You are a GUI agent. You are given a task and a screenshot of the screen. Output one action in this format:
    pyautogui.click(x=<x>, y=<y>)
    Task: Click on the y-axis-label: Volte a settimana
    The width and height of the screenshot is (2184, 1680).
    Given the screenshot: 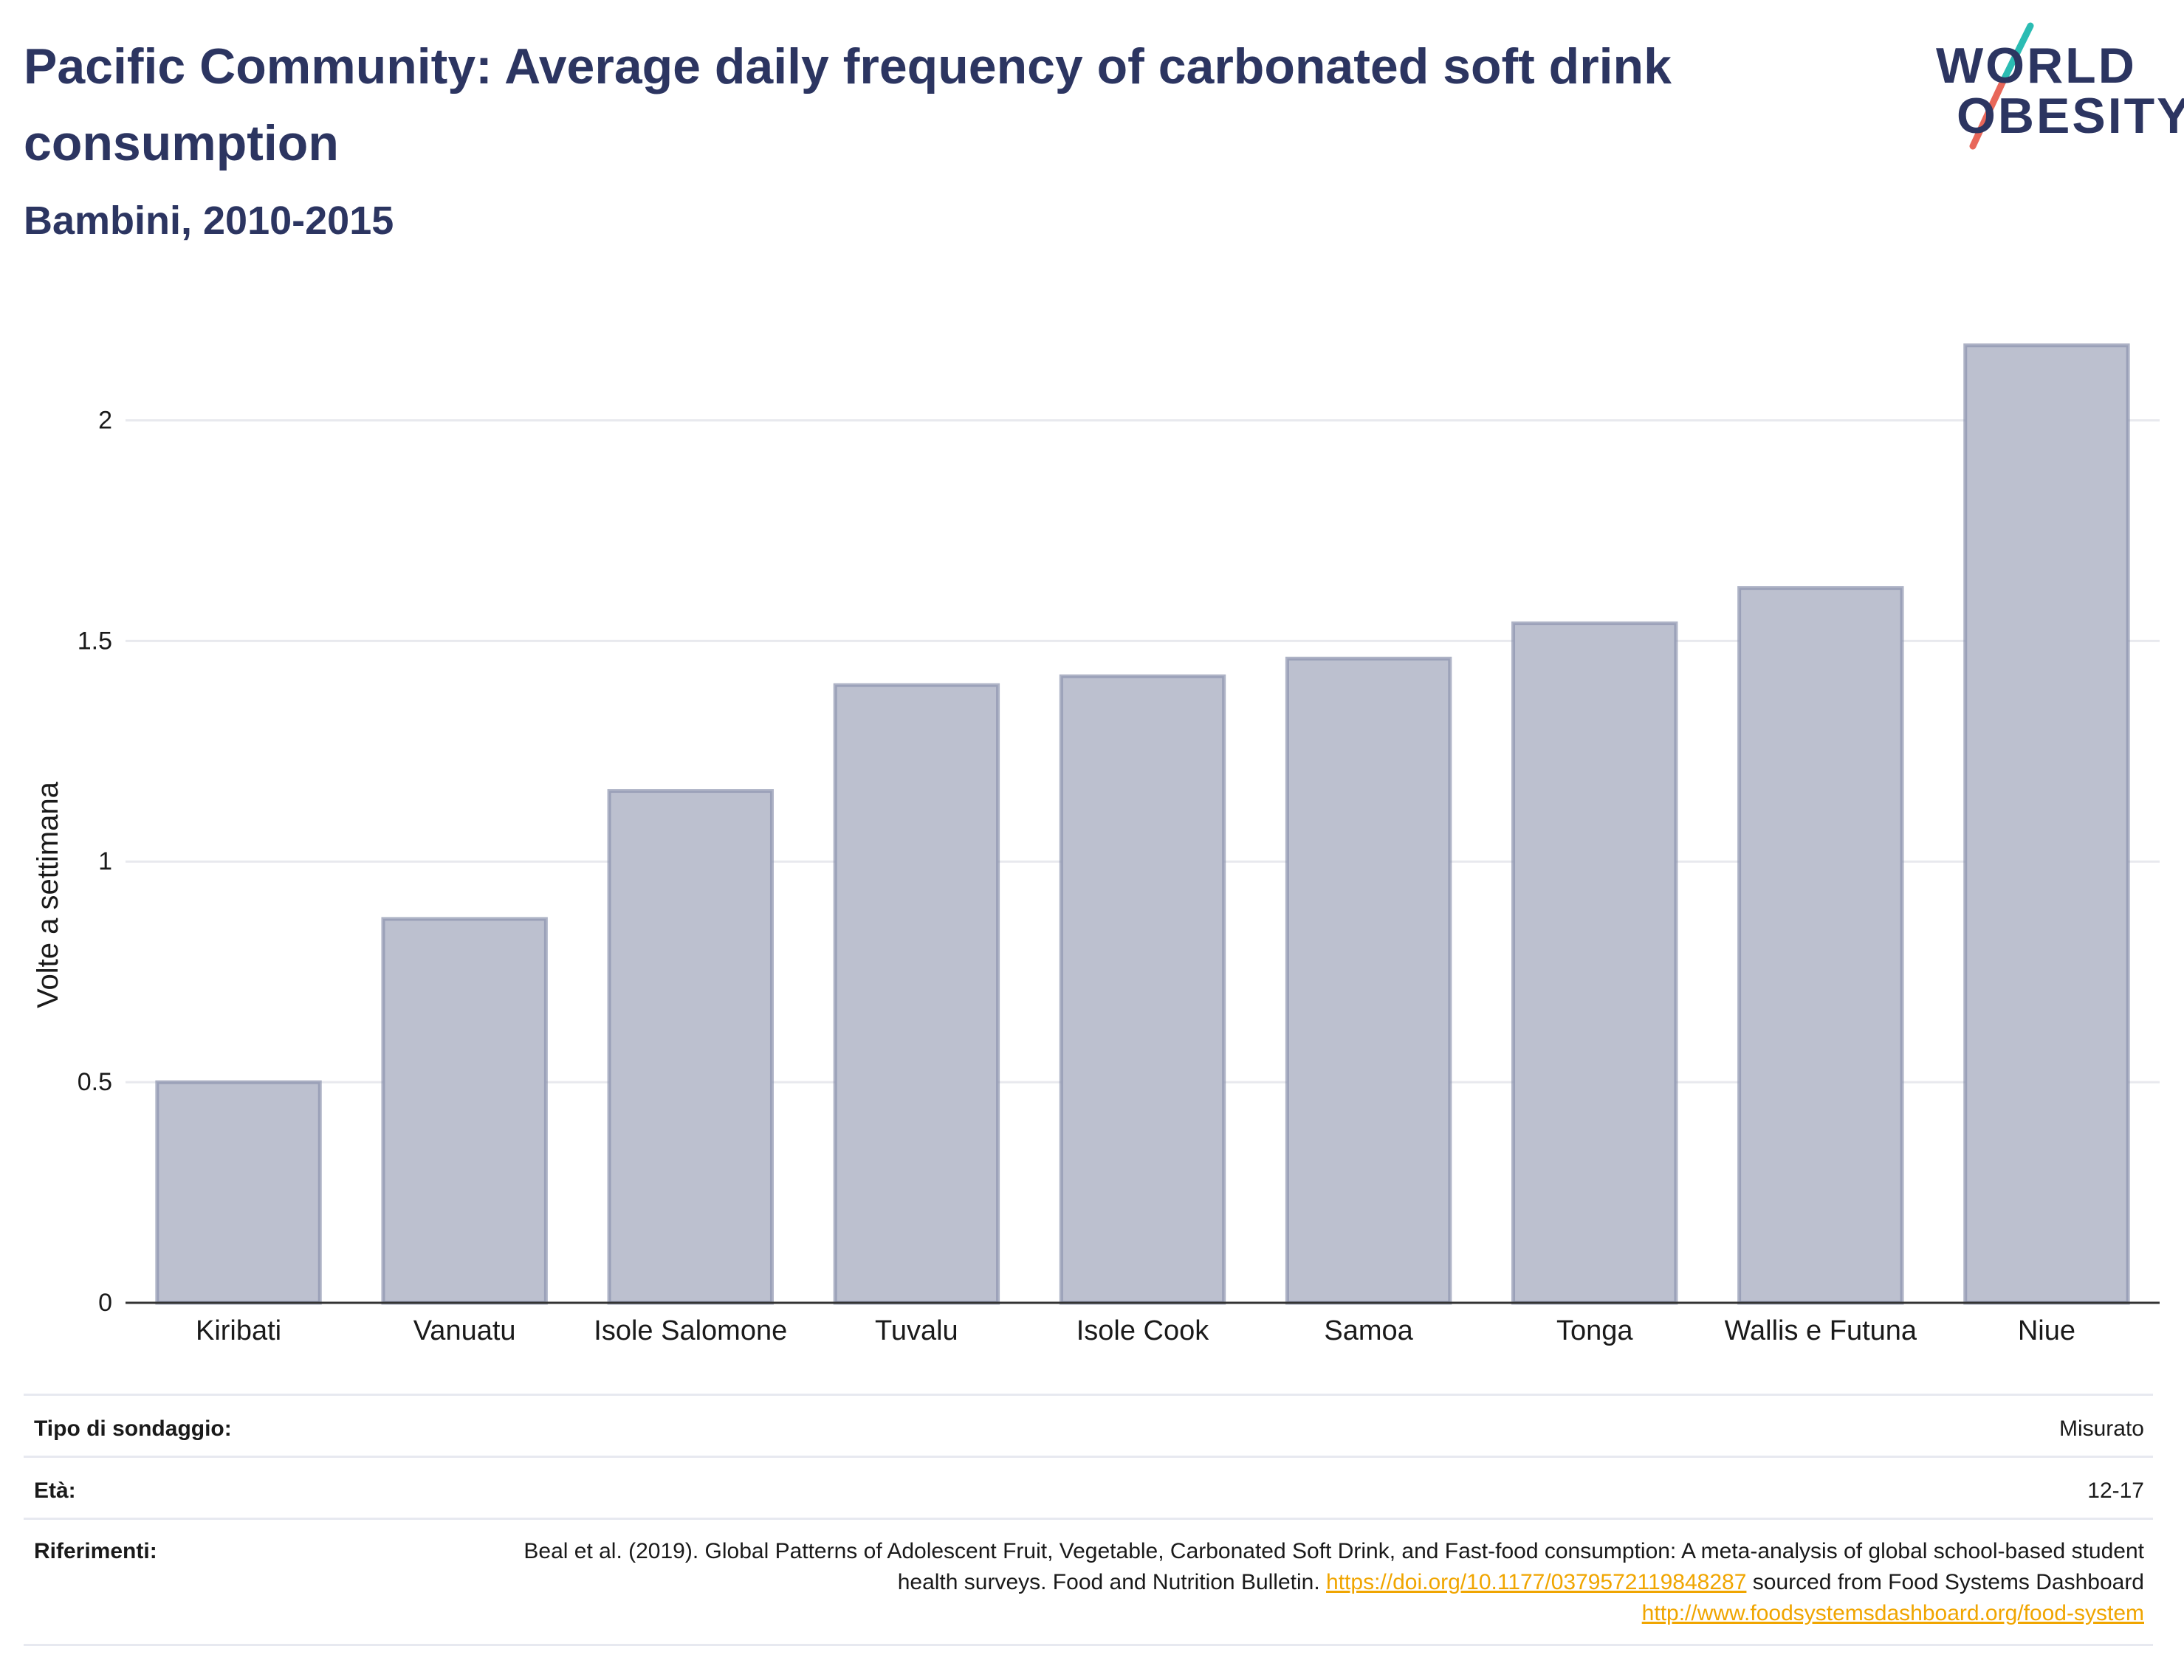 What is the action you would take?
    pyautogui.click(x=48, y=895)
    